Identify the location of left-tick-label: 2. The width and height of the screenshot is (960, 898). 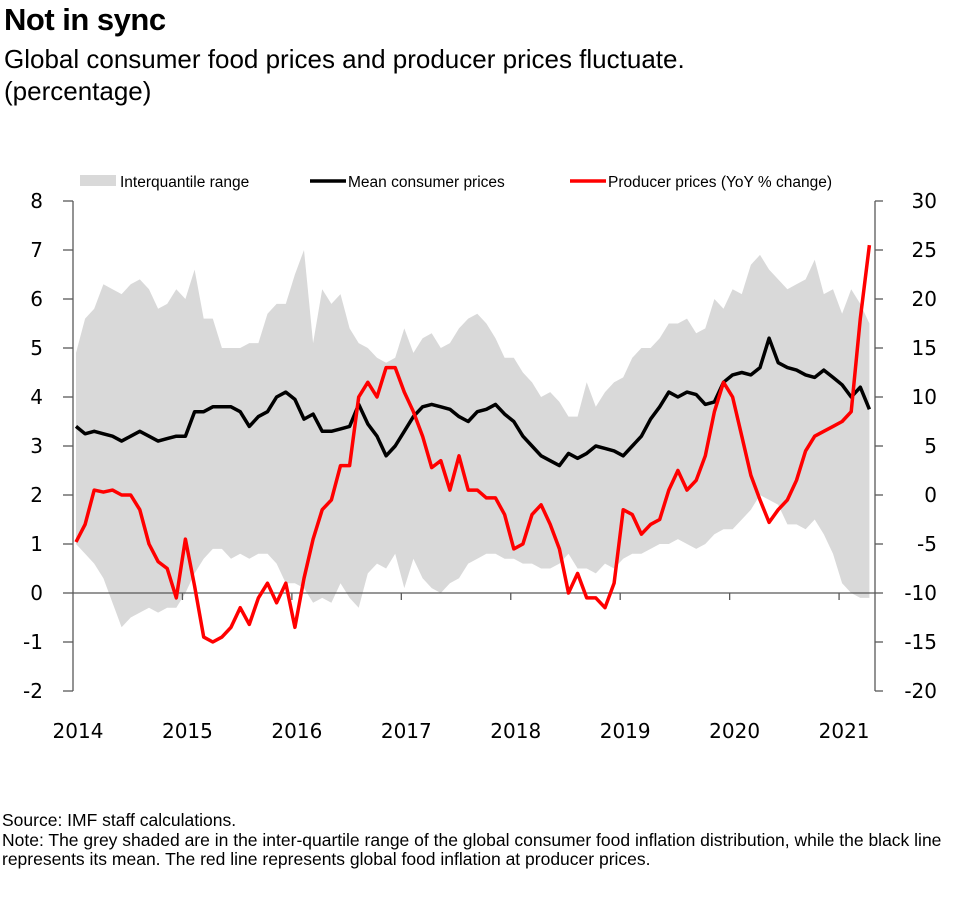
(36, 495).